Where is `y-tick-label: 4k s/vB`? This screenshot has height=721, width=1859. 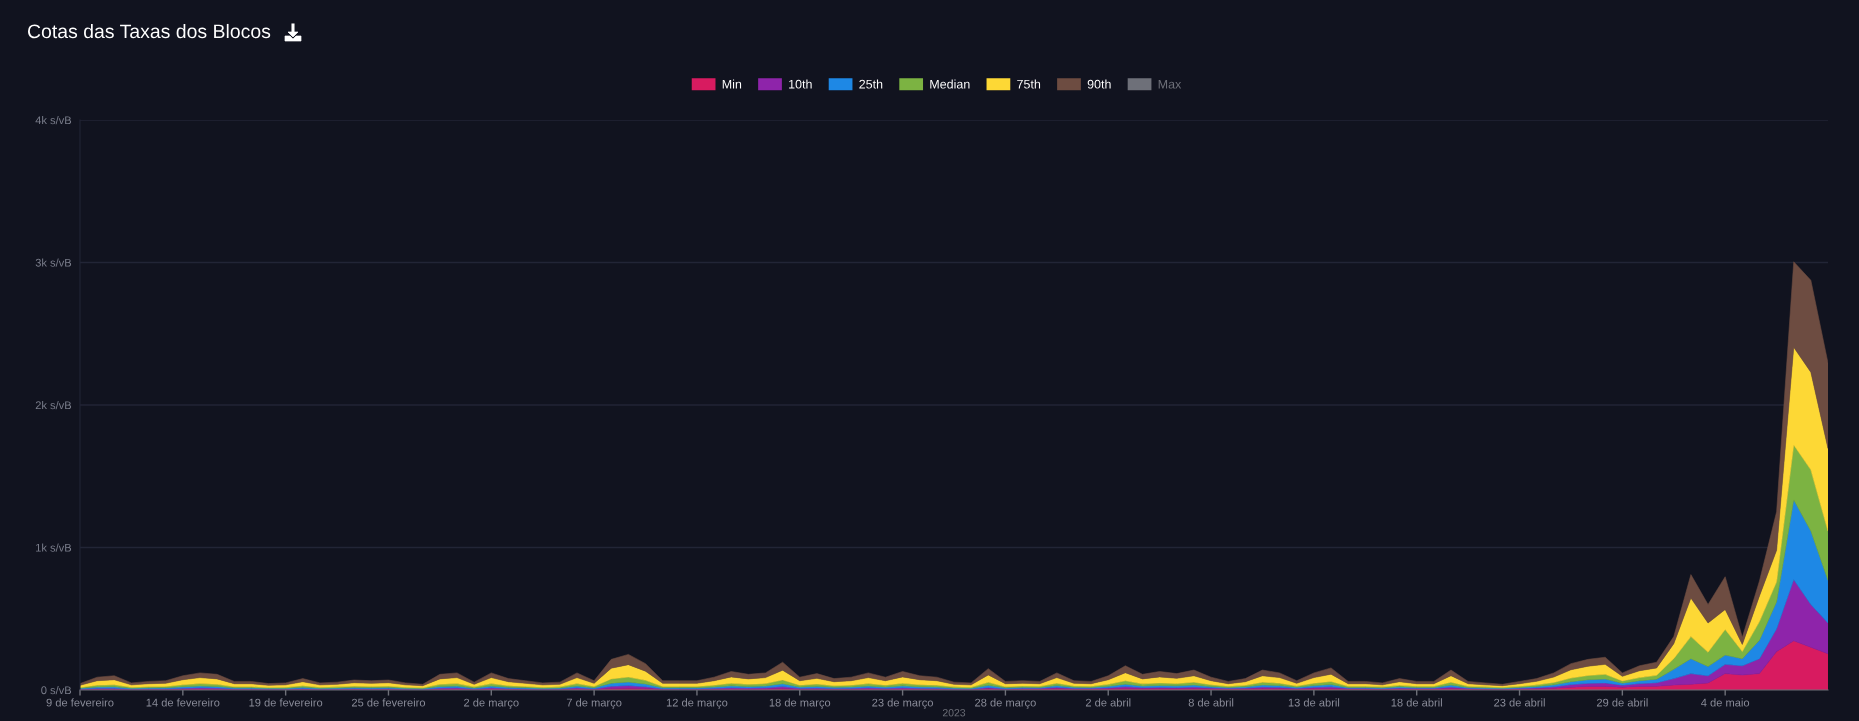 y-tick-label: 4k s/vB is located at coordinates (53, 120).